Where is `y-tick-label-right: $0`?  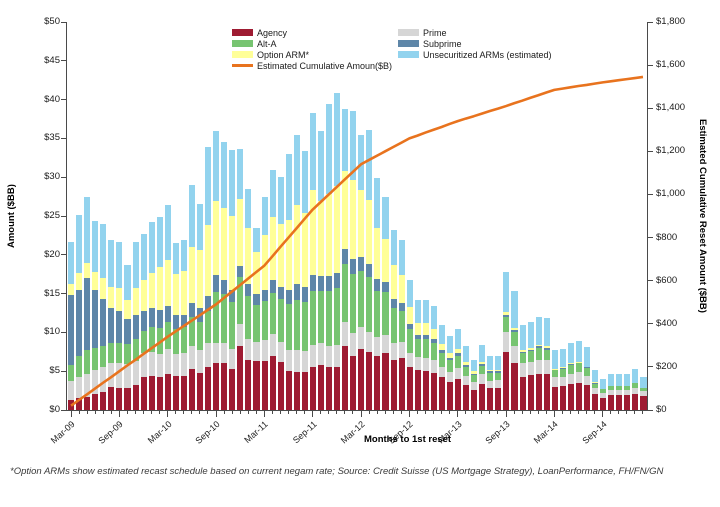 y-tick-label-right: $0 is located at coordinates (661, 409).